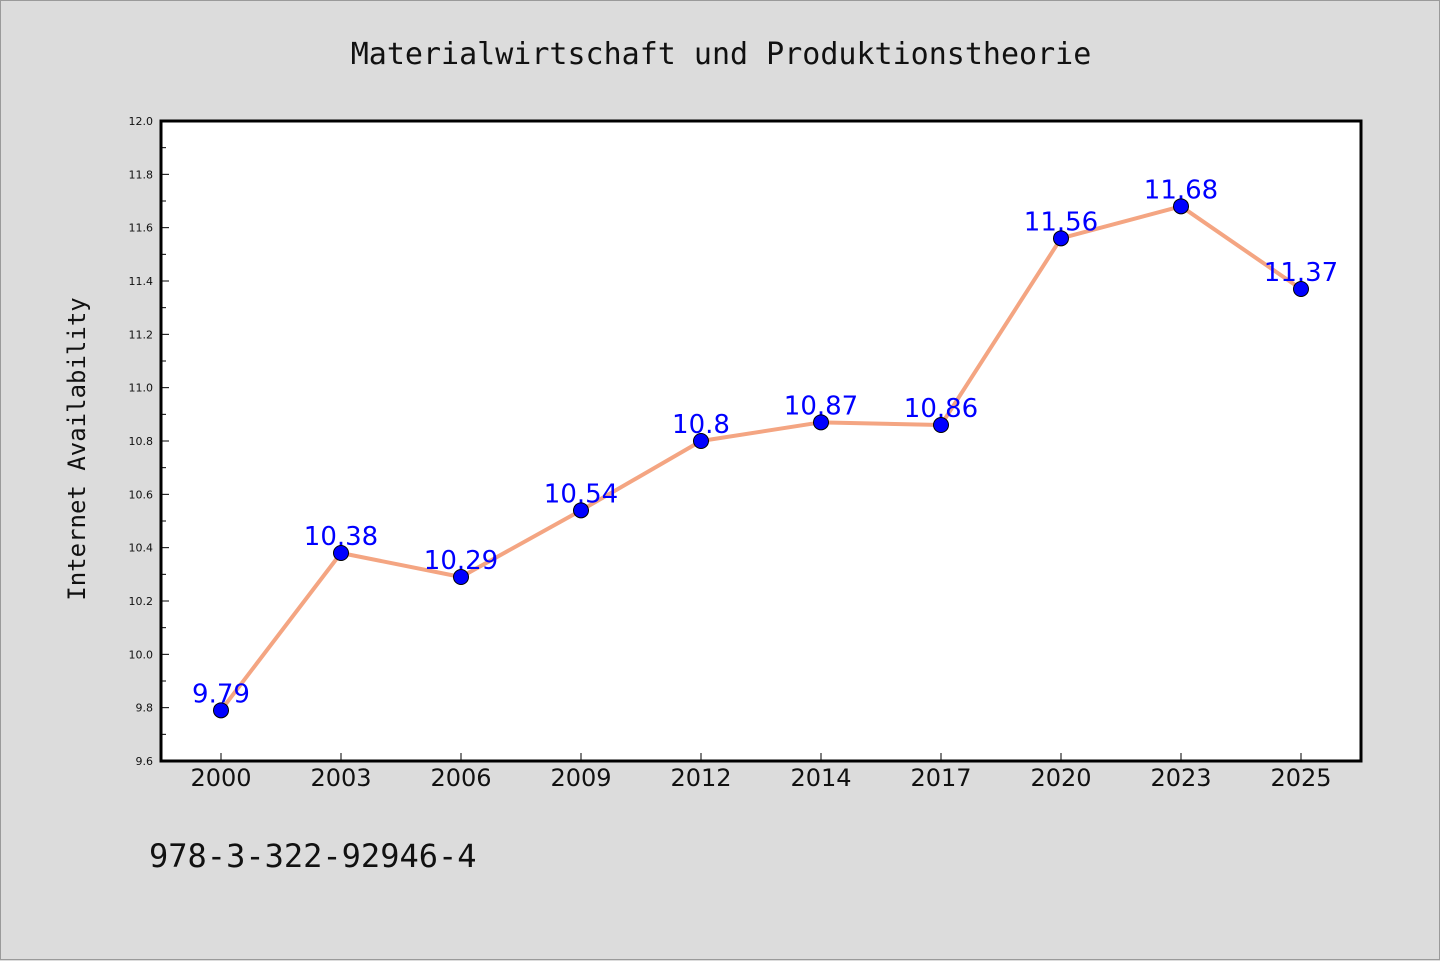 This screenshot has height=961, width=1440. Describe the element at coordinates (1301, 273) in the screenshot. I see `data-label: 11.37` at that location.